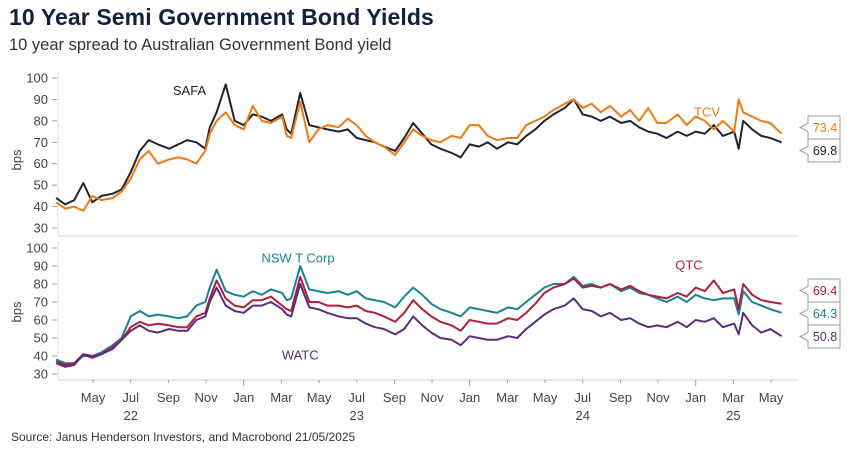  Describe the element at coordinates (300, 355) in the screenshot. I see `series-label-watc: WATC` at that location.